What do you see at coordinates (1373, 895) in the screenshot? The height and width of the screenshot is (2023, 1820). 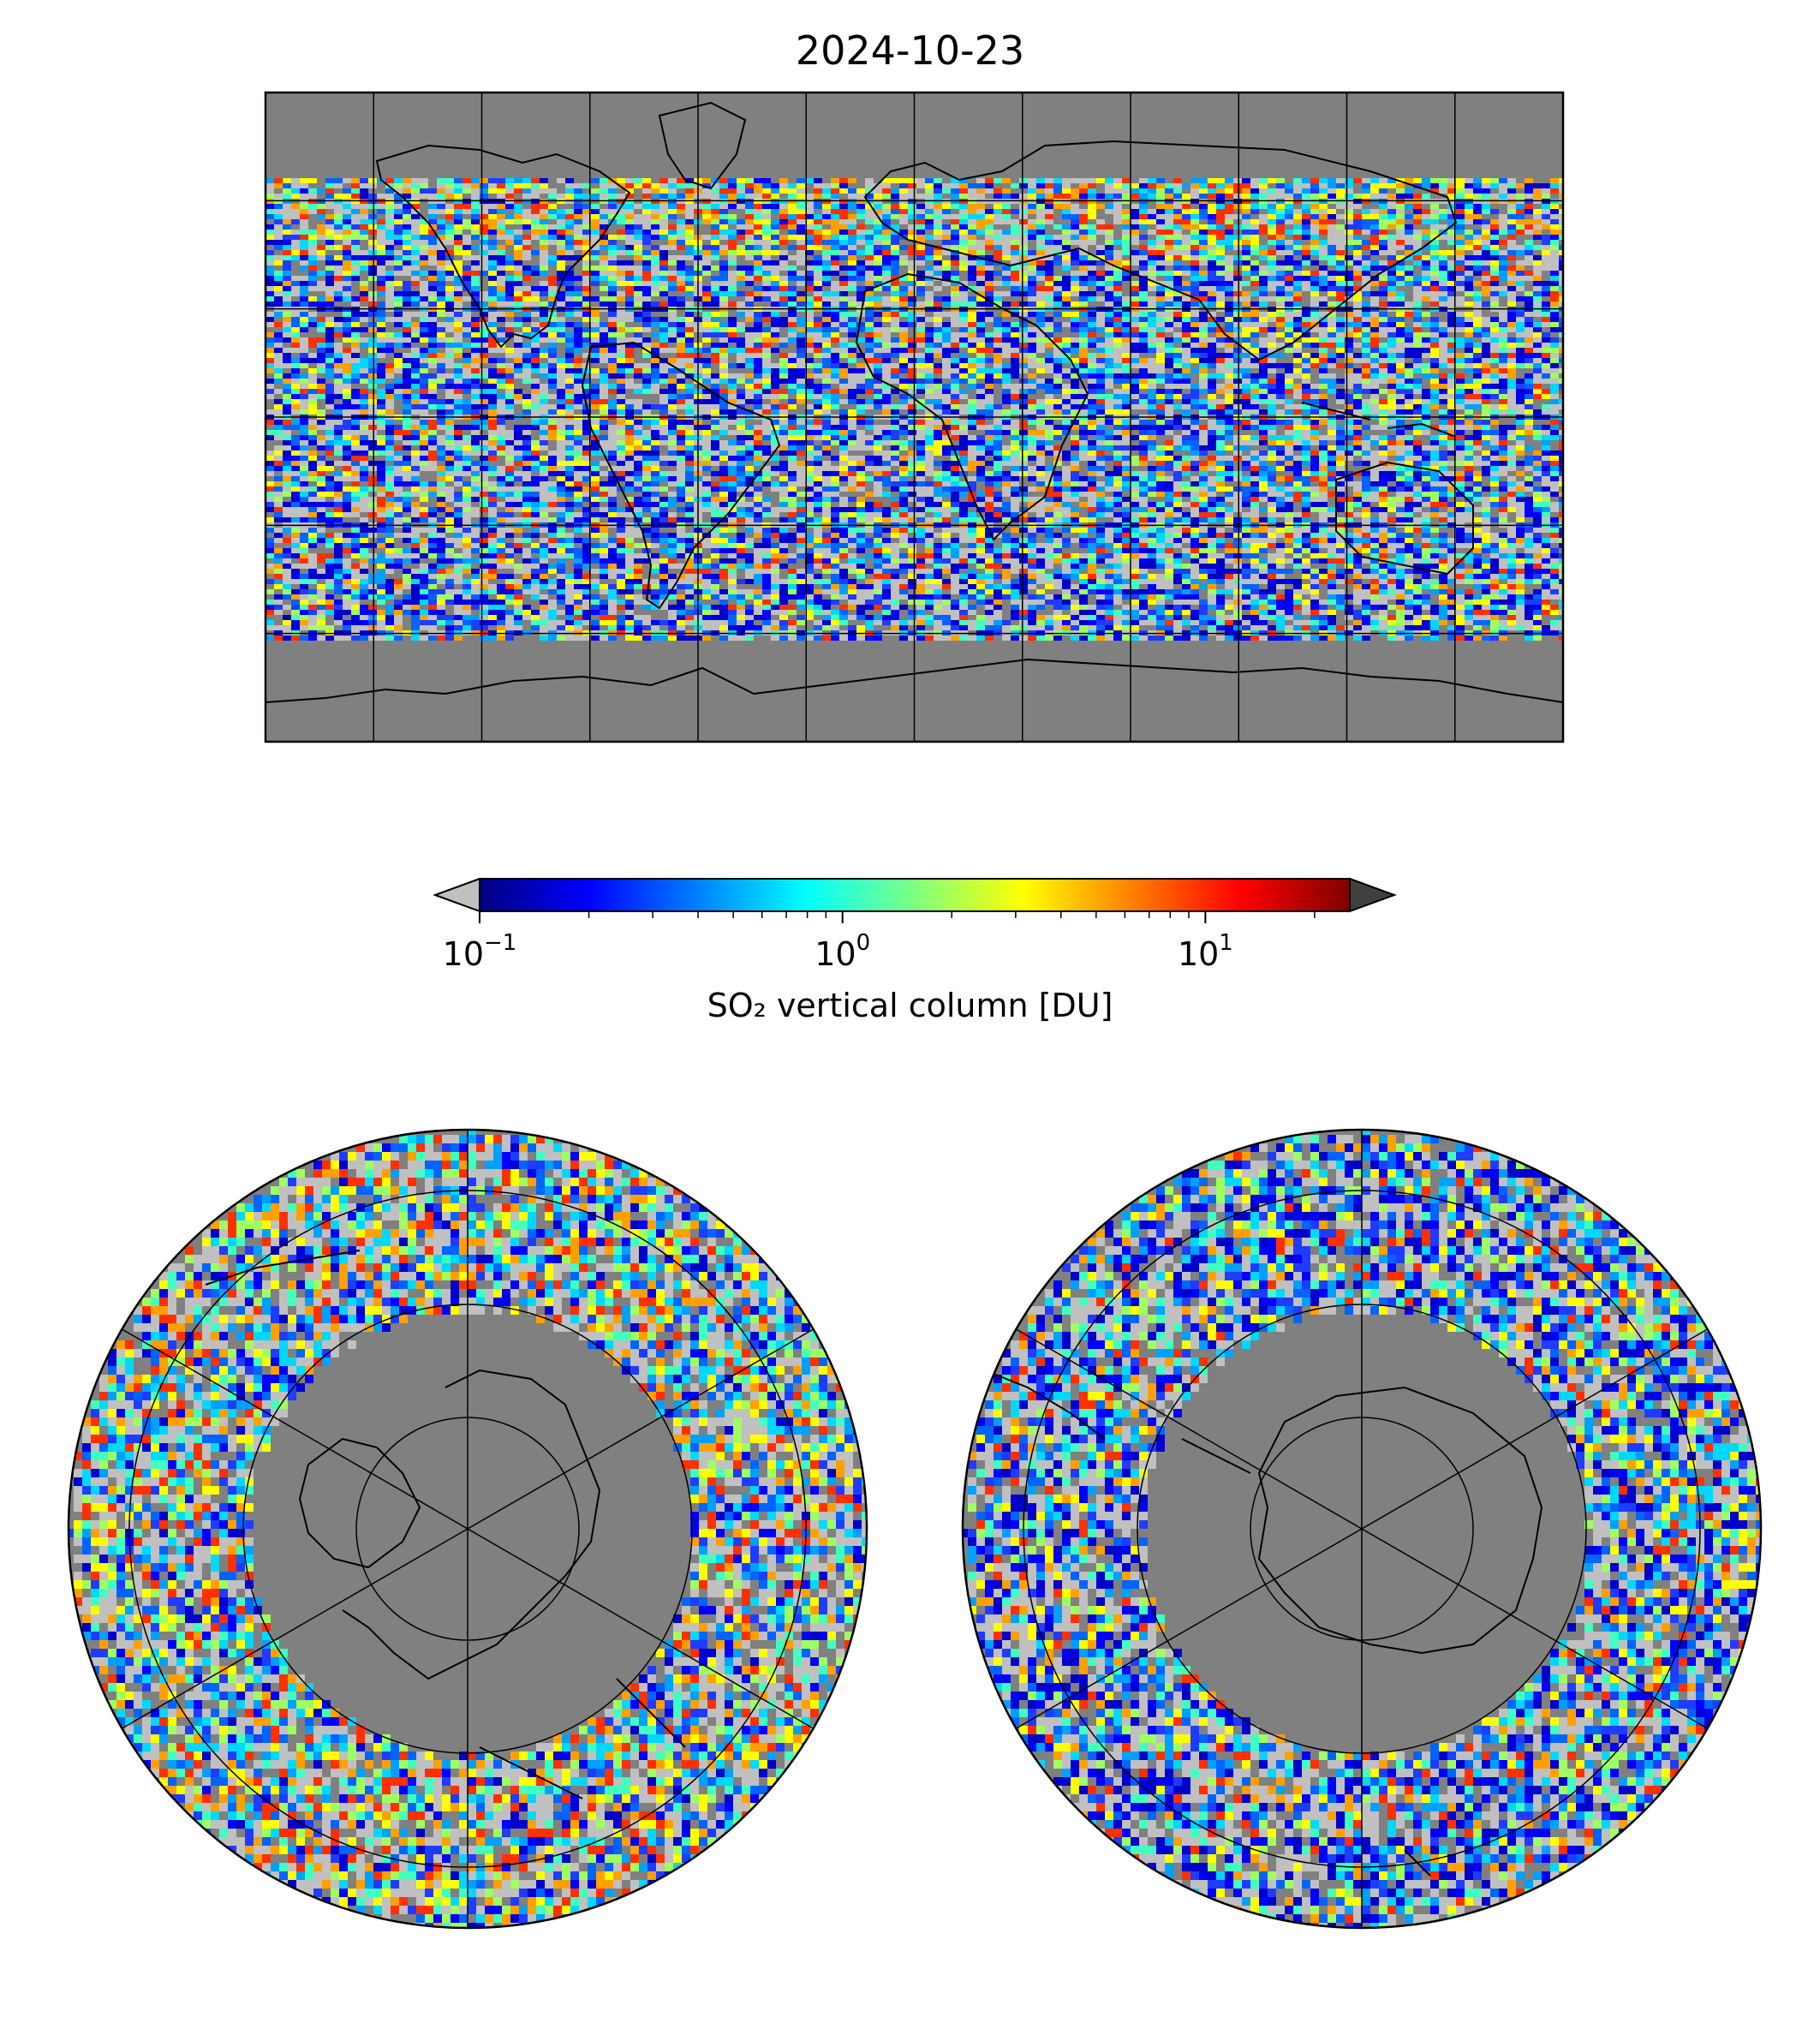 I see `colorbar-over-extension` at bounding box center [1373, 895].